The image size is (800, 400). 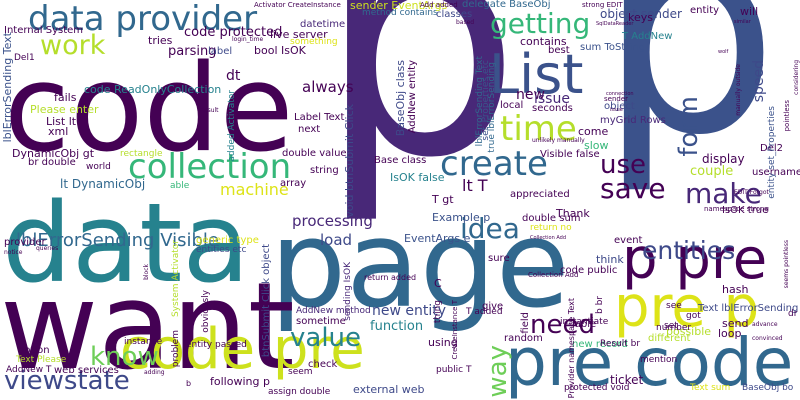 What do you see at coordinates (209, 110) in the screenshot?
I see `word-result: Result` at bounding box center [209, 110].